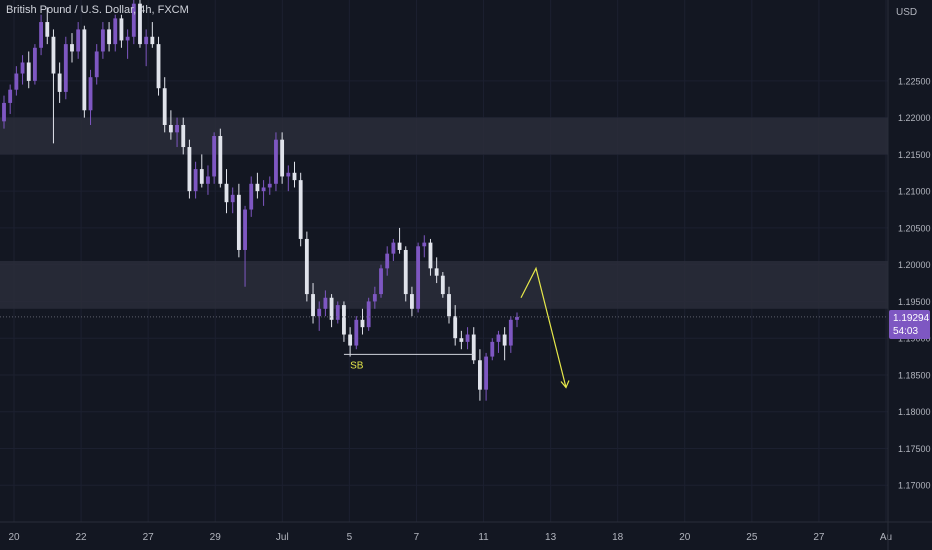  What do you see at coordinates (914, 302) in the screenshot?
I see `price-tick-label: 1.19500` at bounding box center [914, 302].